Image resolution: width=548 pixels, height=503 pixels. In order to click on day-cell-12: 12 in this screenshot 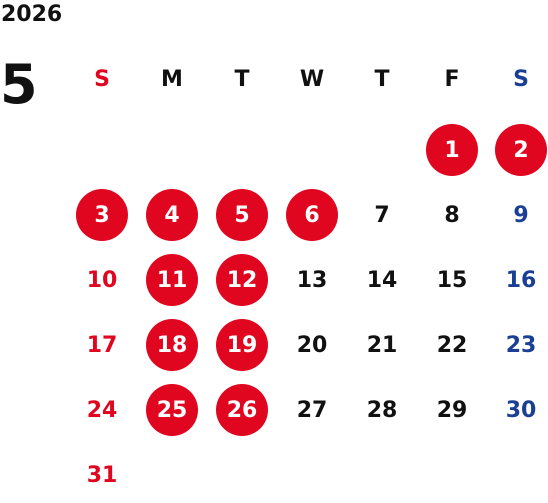, I will do `click(242, 280)`.